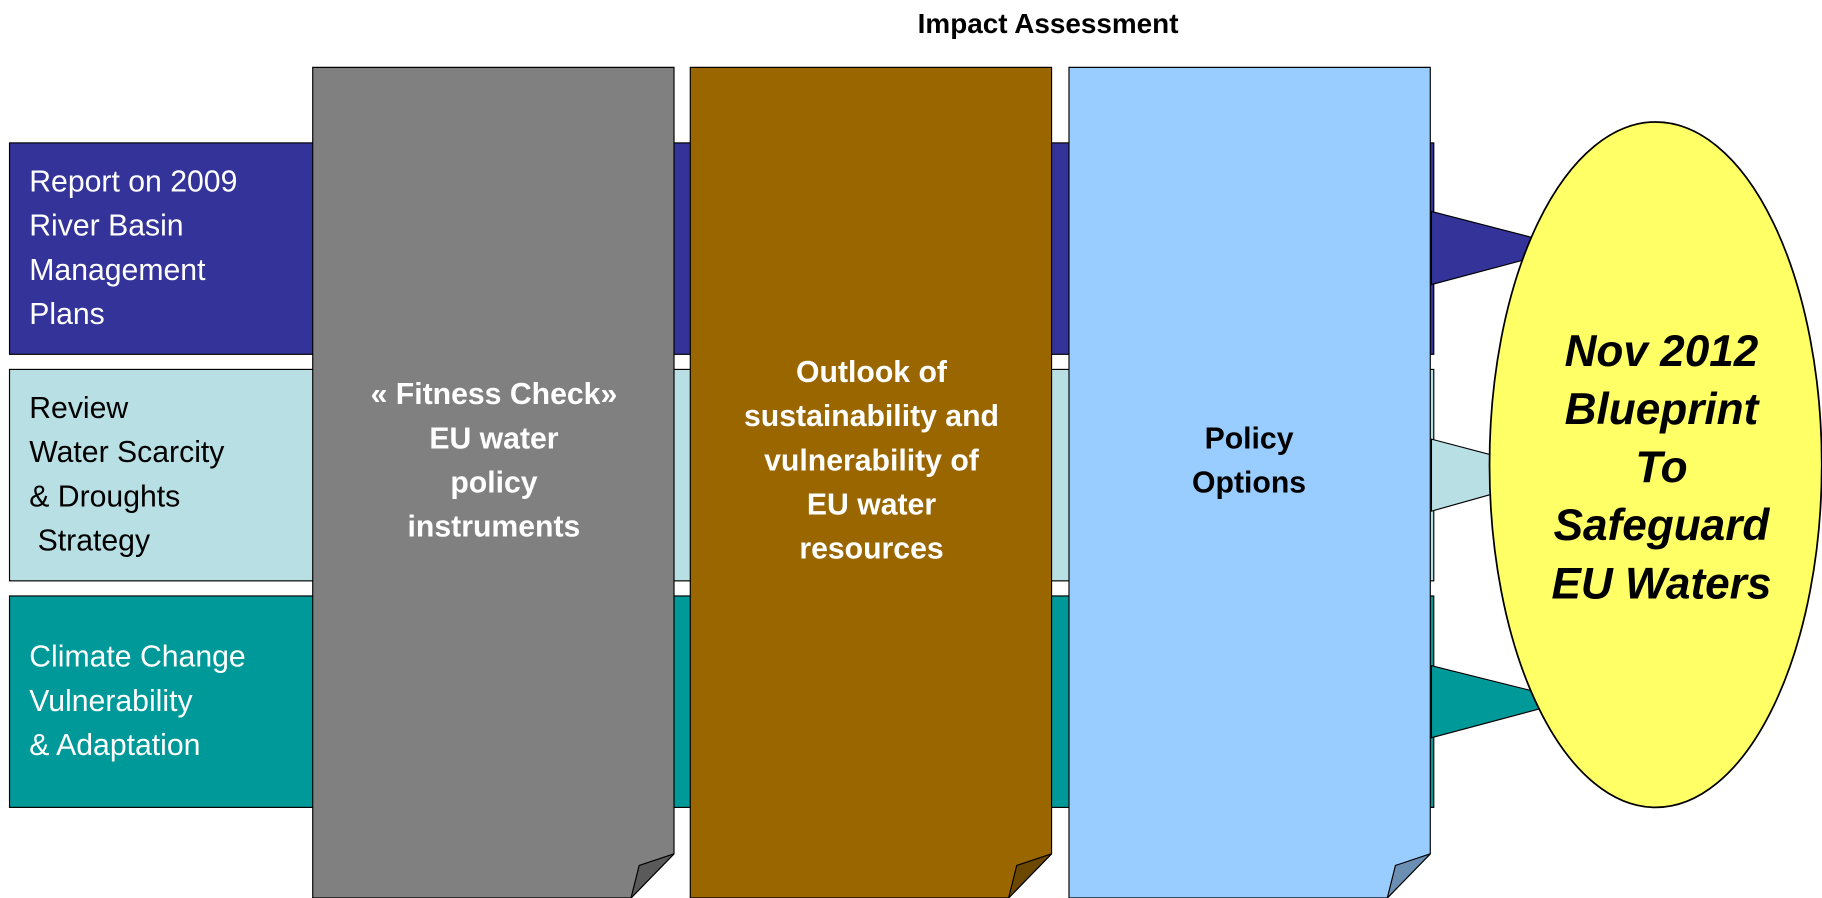 This screenshot has width=1822, height=898. Describe the element at coordinates (78, 408) in the screenshot. I see `row-text: Review` at that location.